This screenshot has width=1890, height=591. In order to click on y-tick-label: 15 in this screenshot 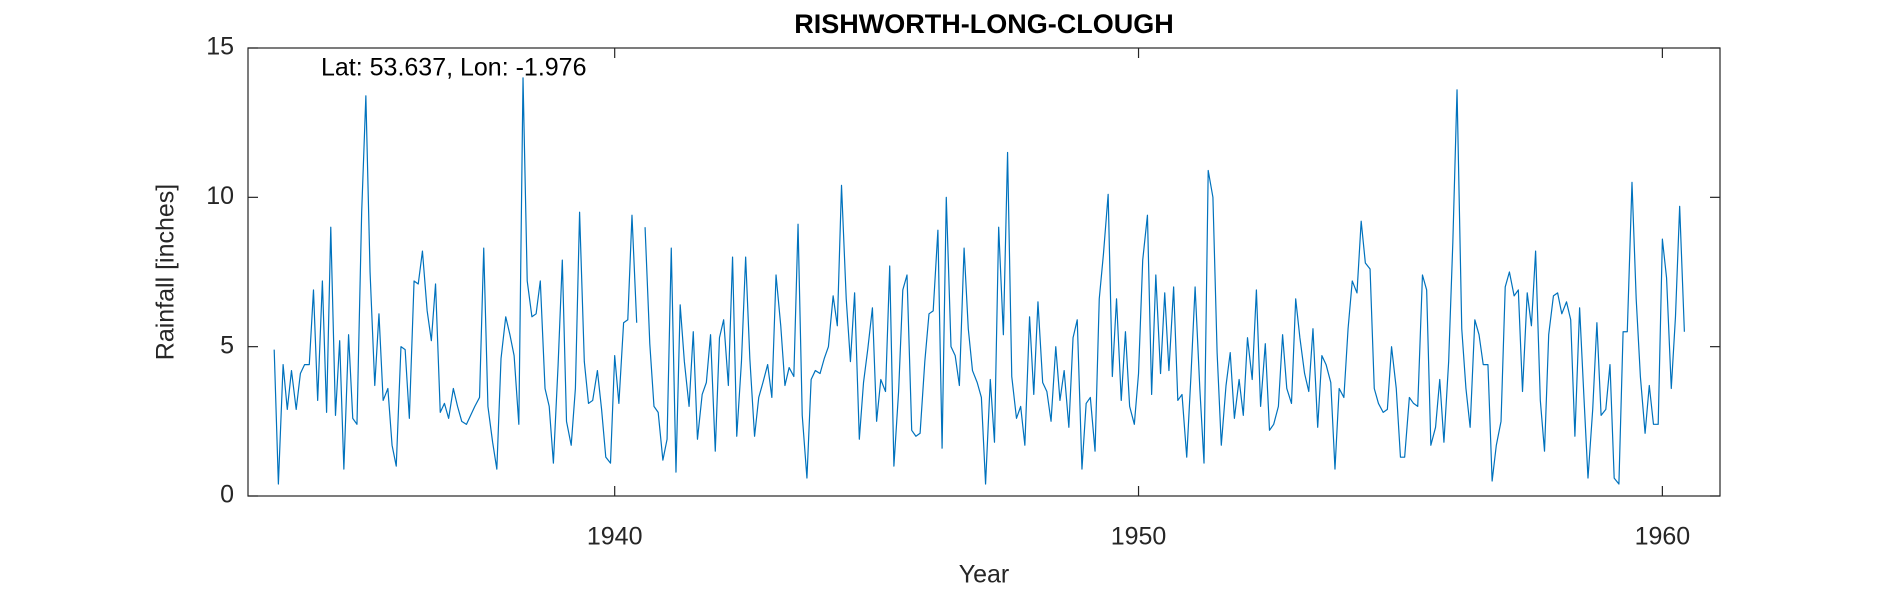, I will do `click(220, 47)`.